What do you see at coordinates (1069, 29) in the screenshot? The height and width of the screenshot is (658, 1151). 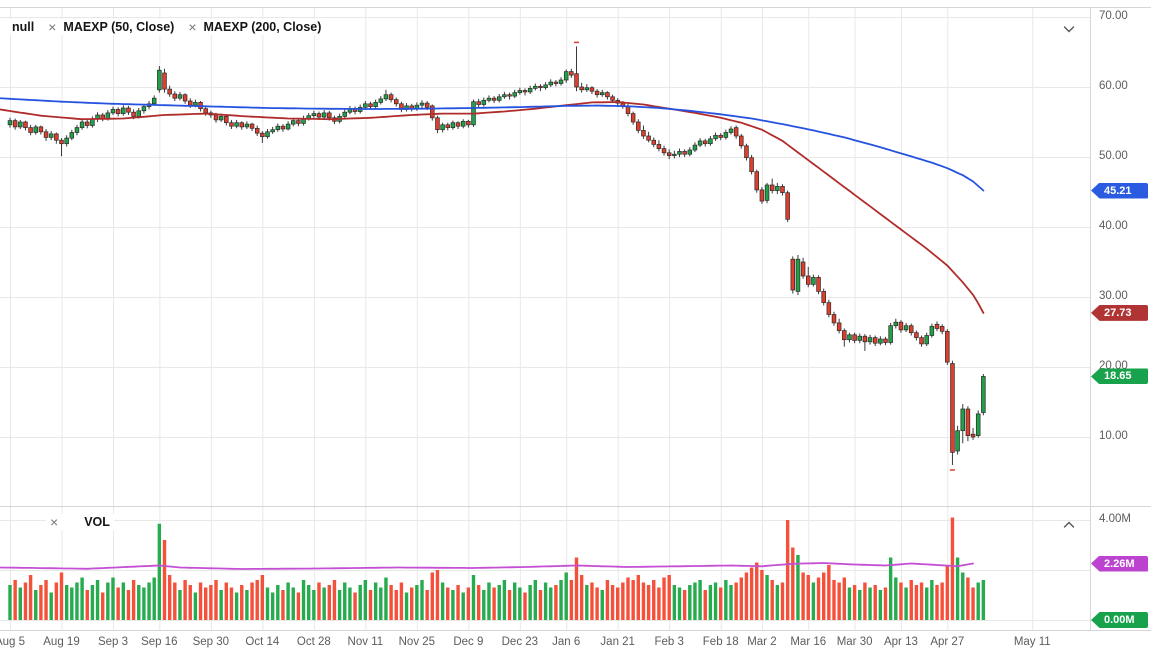 I see `collapse-price-pane-button` at bounding box center [1069, 29].